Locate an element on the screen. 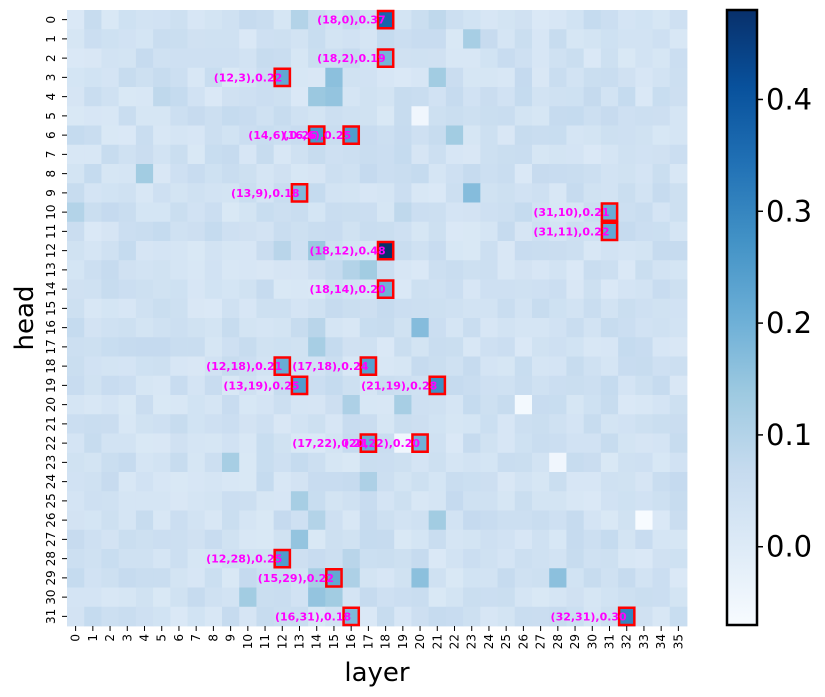 This screenshot has width=825, height=697. cell-annotation: (12,3),0.22 is located at coordinates (248, 77).